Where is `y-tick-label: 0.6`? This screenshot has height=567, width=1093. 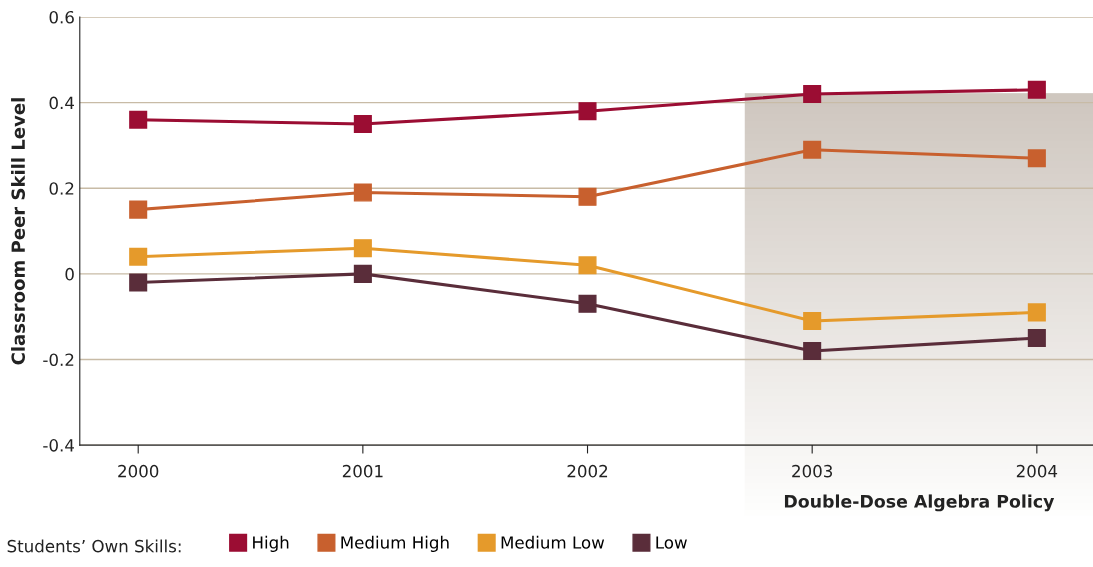 y-tick-label: 0.6 is located at coordinates (61, 17).